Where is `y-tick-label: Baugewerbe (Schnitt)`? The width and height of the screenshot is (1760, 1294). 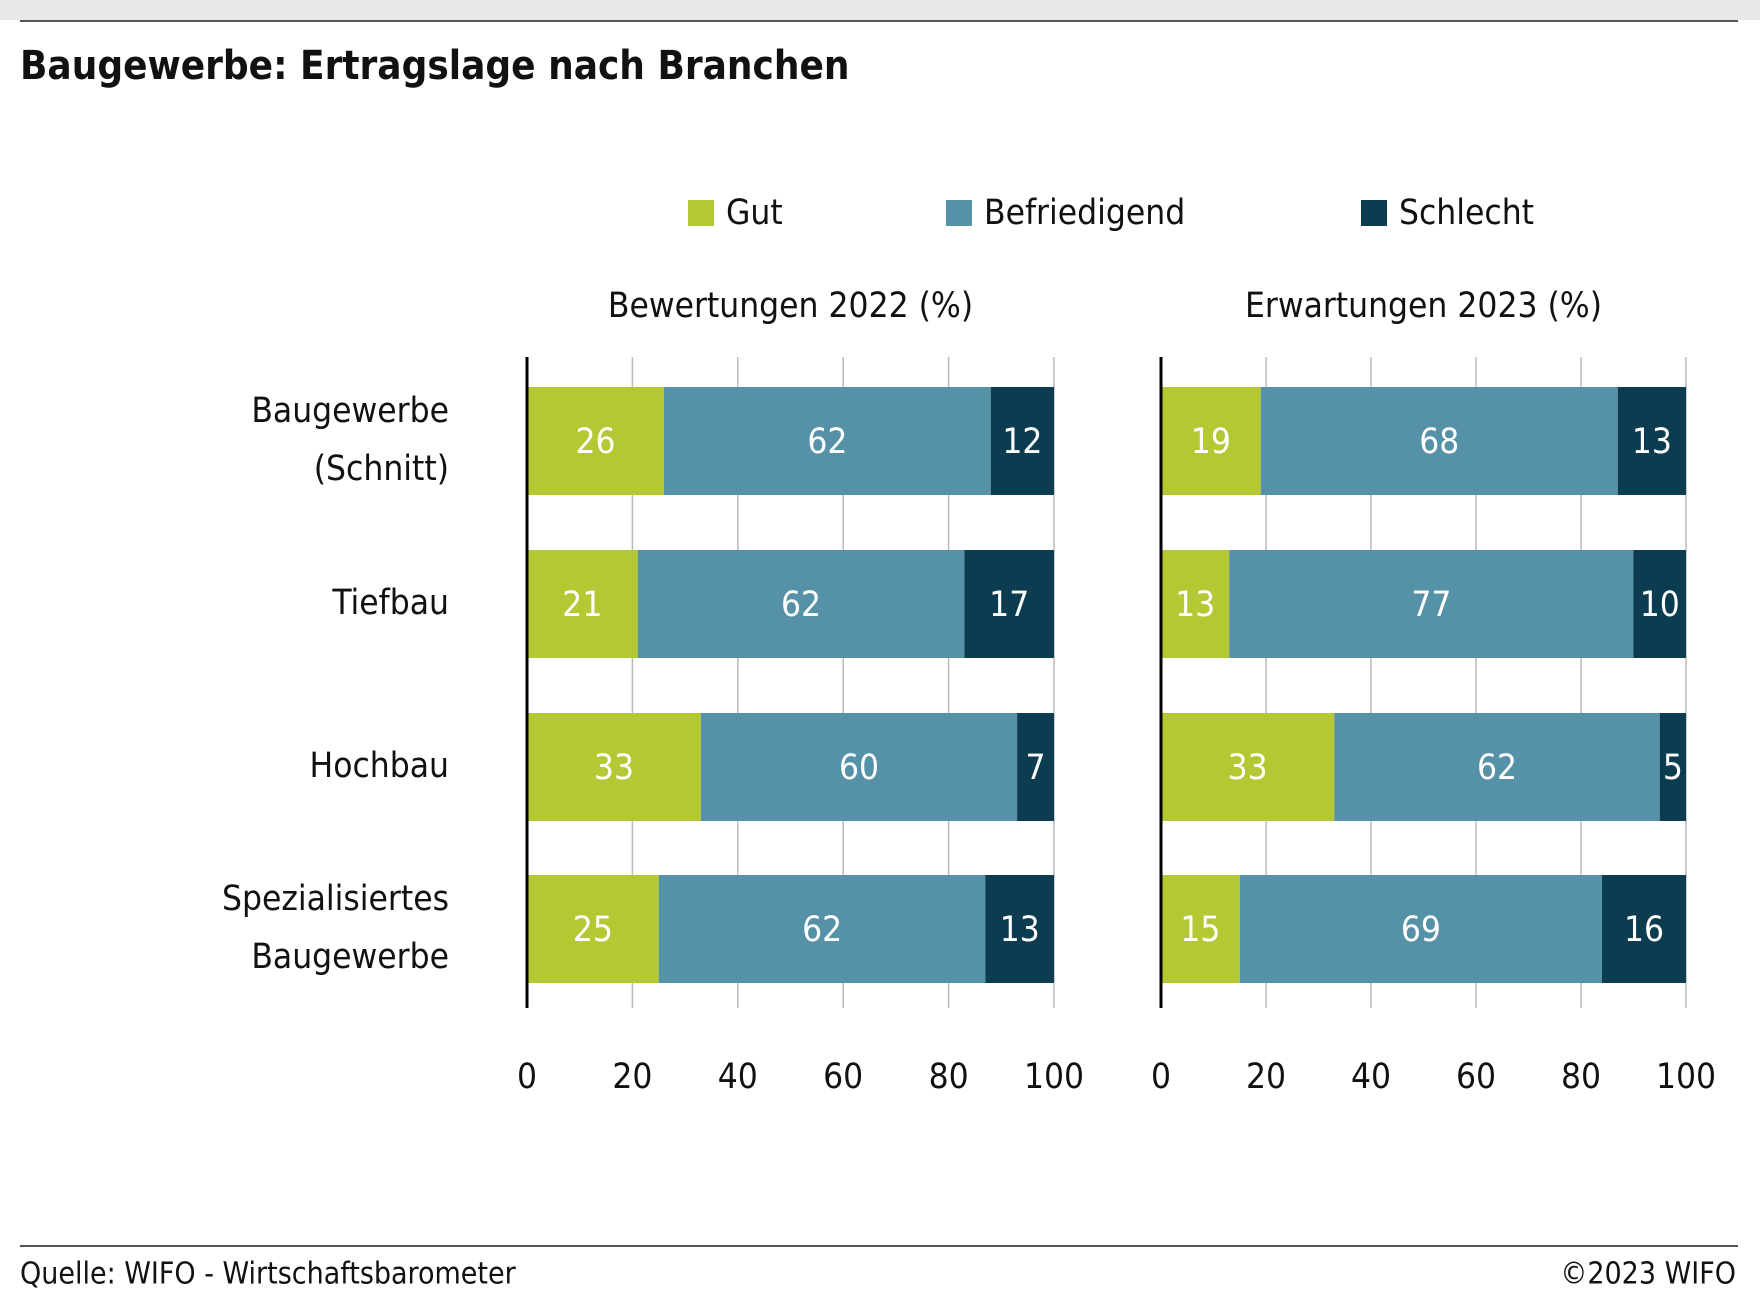
y-tick-label: Baugewerbe (Schnitt) is located at coordinates (350, 440).